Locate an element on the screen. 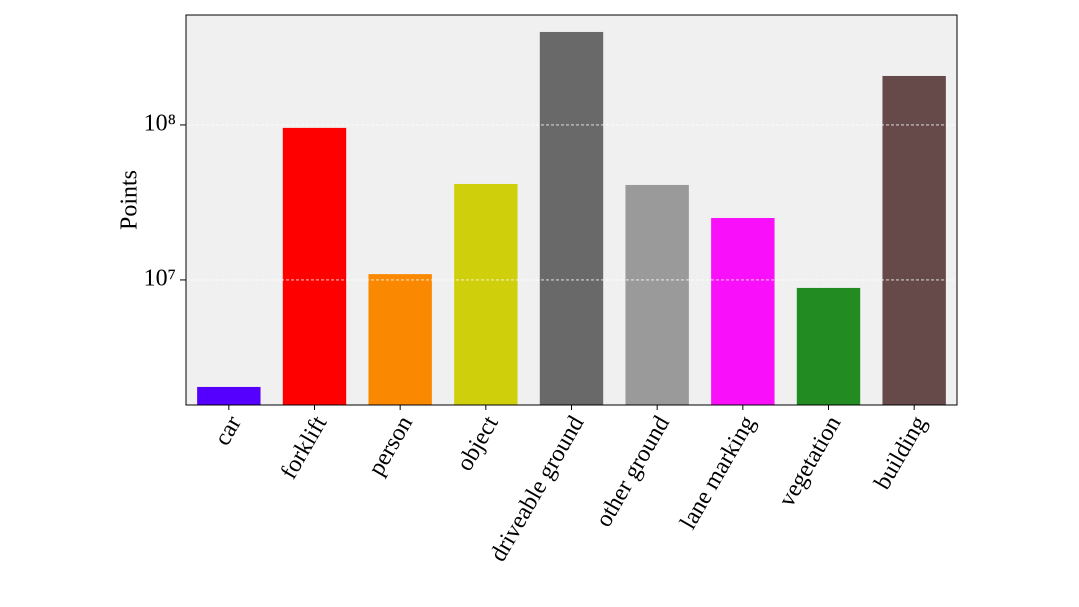 The image size is (1079, 607). x-tick-label: lane marking is located at coordinates (718, 473).